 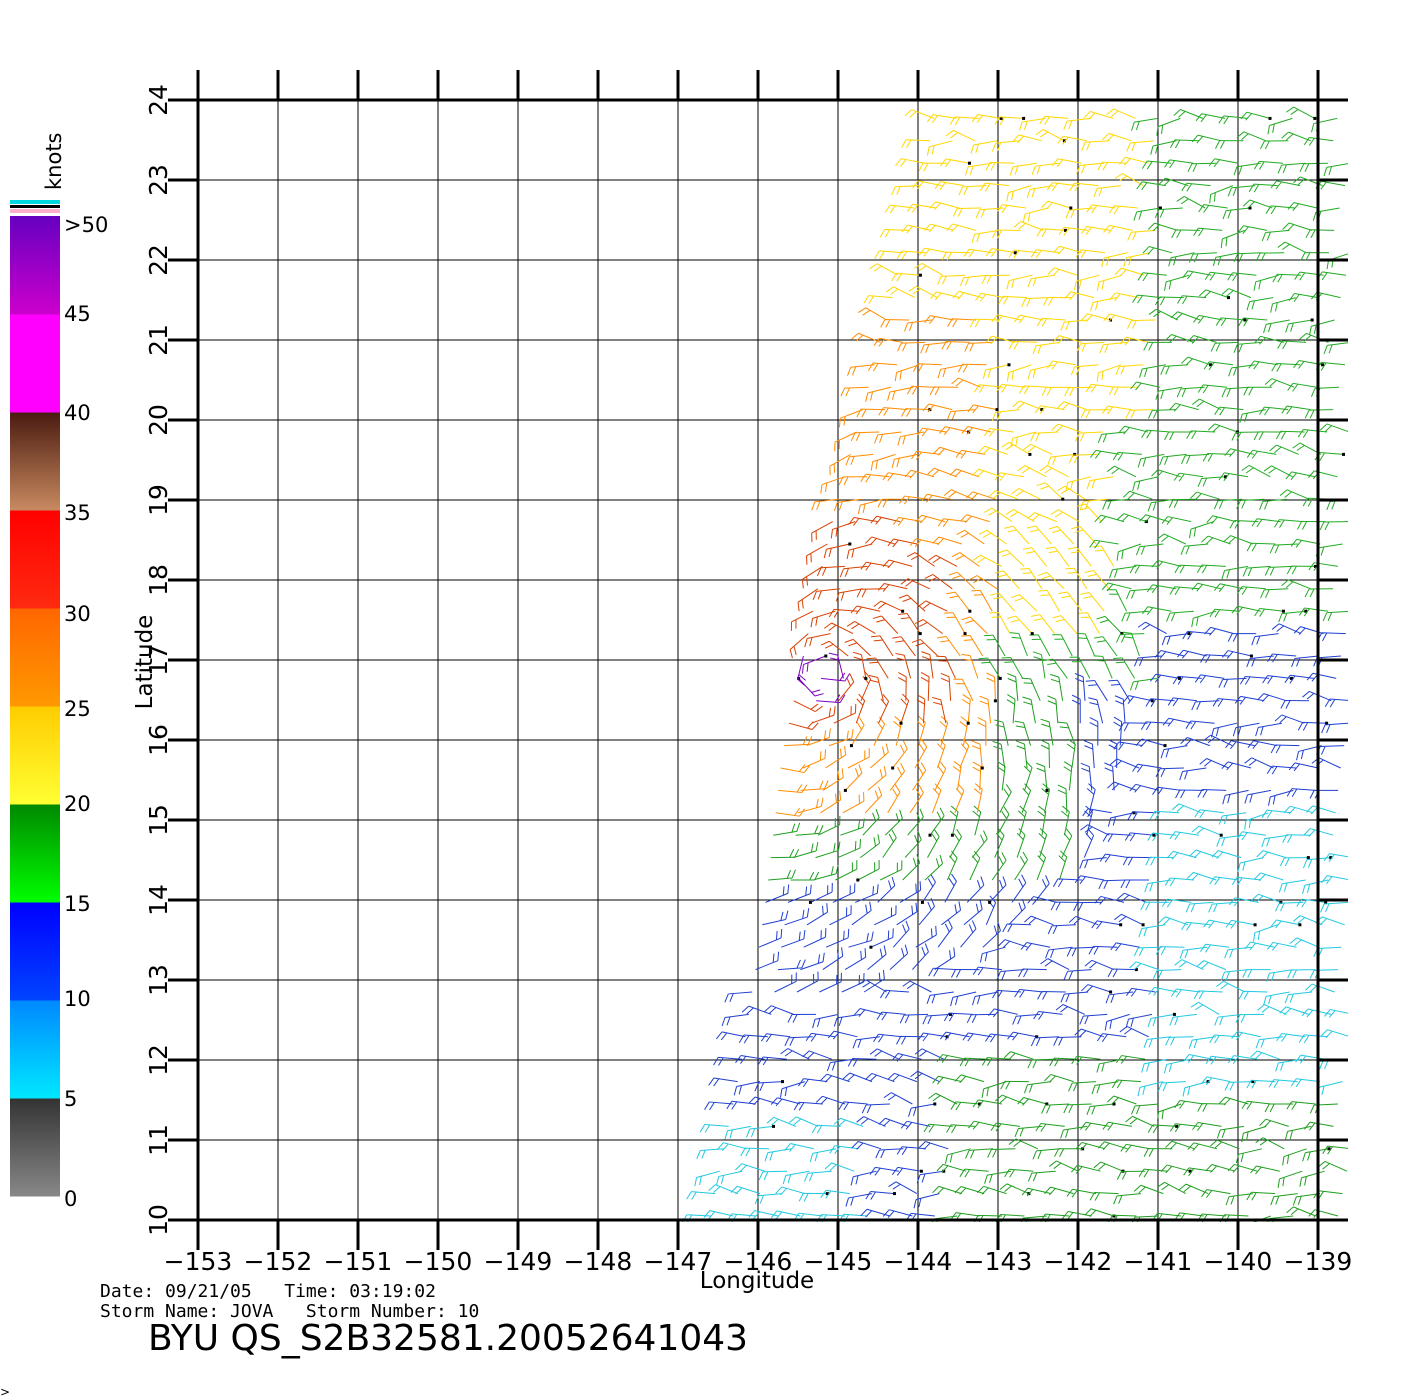 I want to click on colorbar-top-stripe-pink, so click(x=35, y=211).